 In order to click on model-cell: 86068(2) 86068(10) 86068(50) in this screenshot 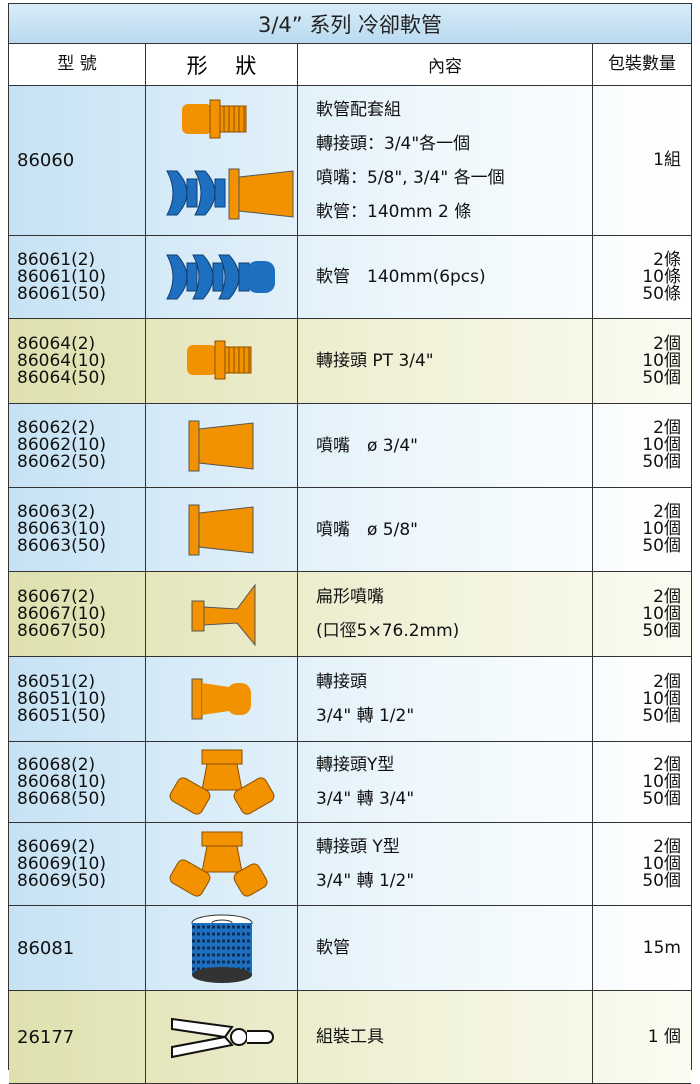, I will do `click(77, 782)`.